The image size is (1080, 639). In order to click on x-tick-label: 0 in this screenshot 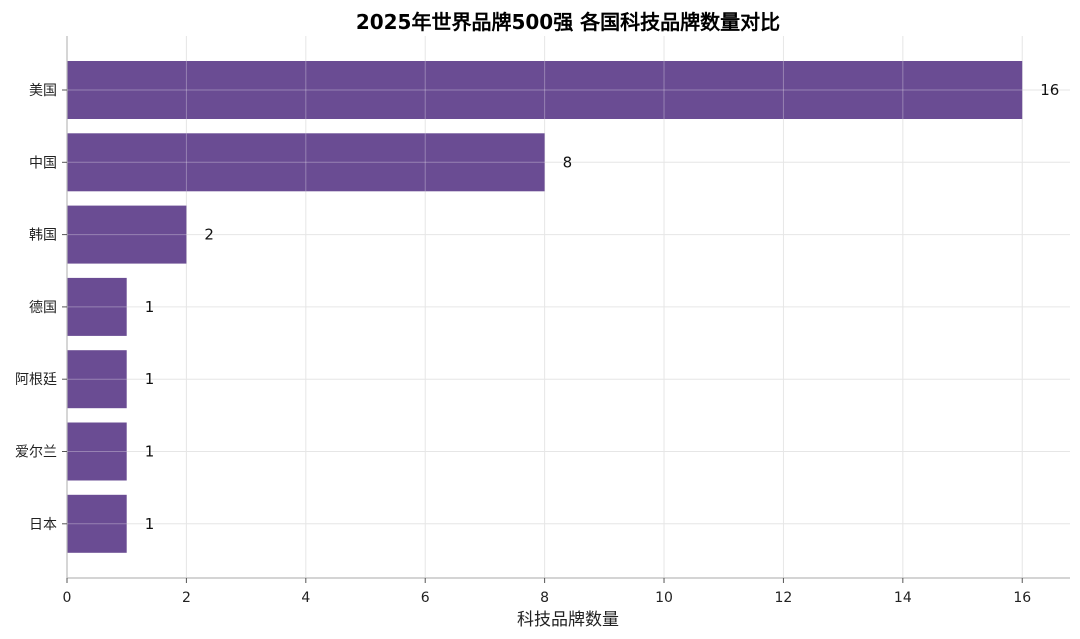, I will do `click(67, 598)`.